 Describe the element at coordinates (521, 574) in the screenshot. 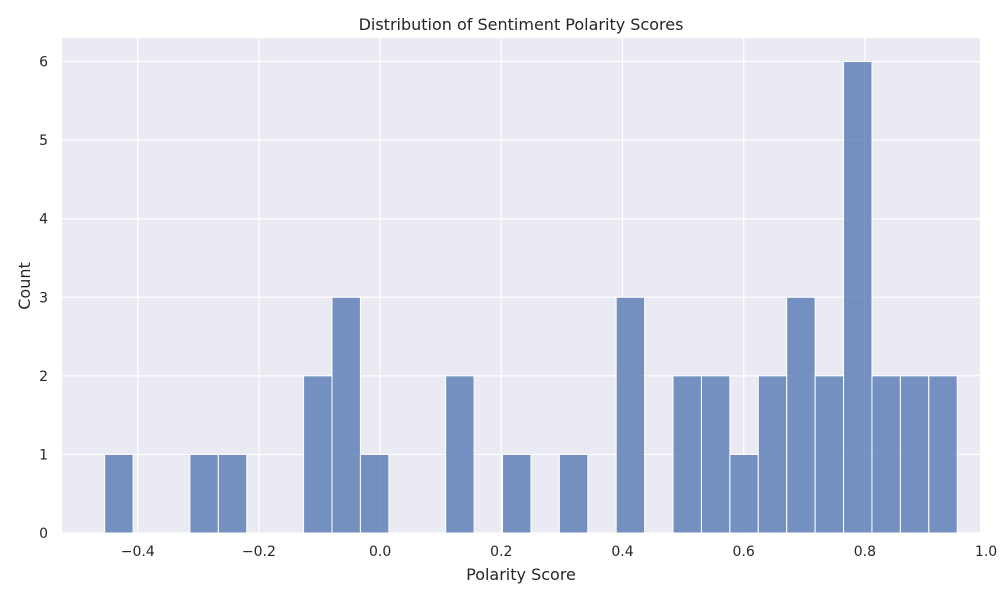

I see `x-axis-title: Polarity Score` at that location.